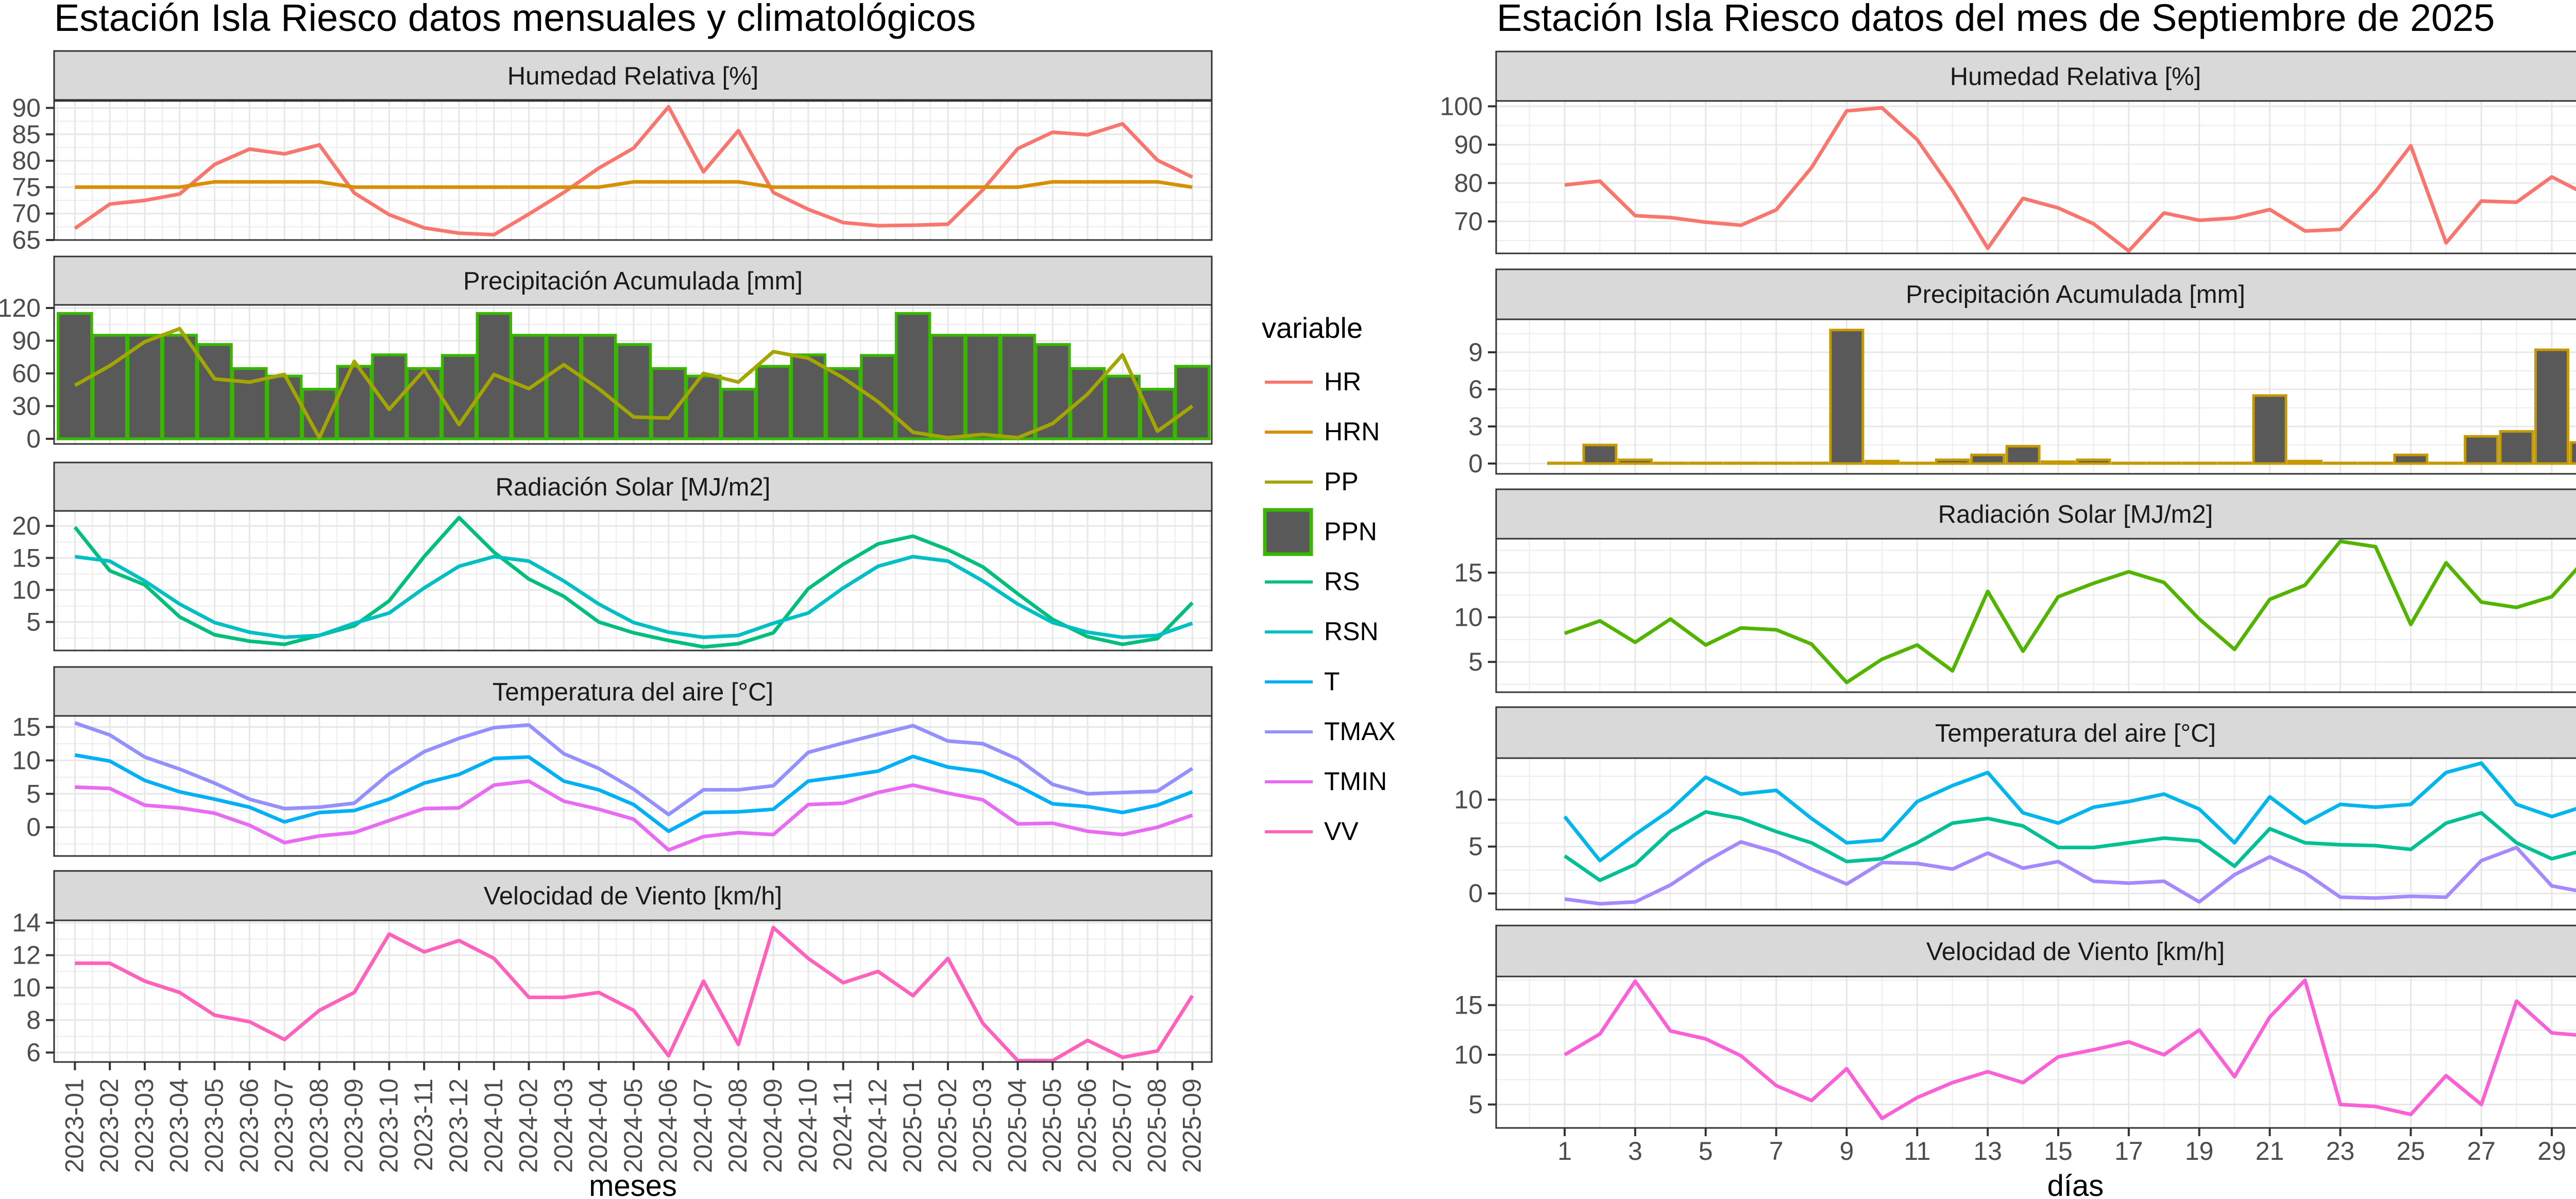  I want to click on svg-text: 2024-01, so click(493, 1125).